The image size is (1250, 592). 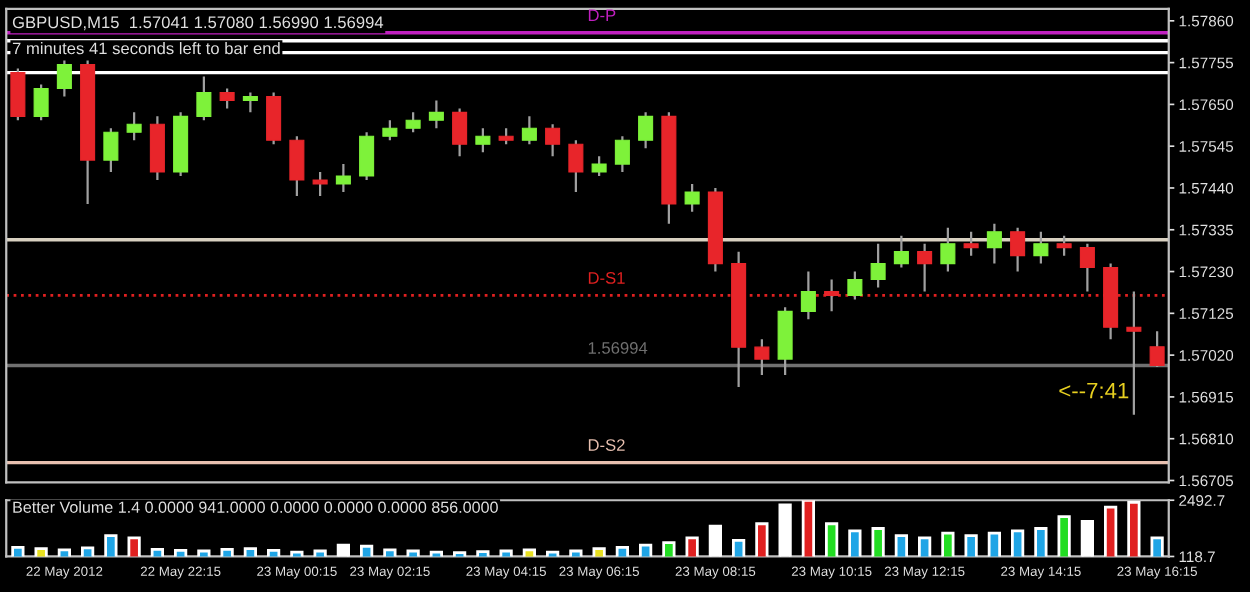 I want to click on ref-line-label: 1.56994, so click(x=618, y=348).